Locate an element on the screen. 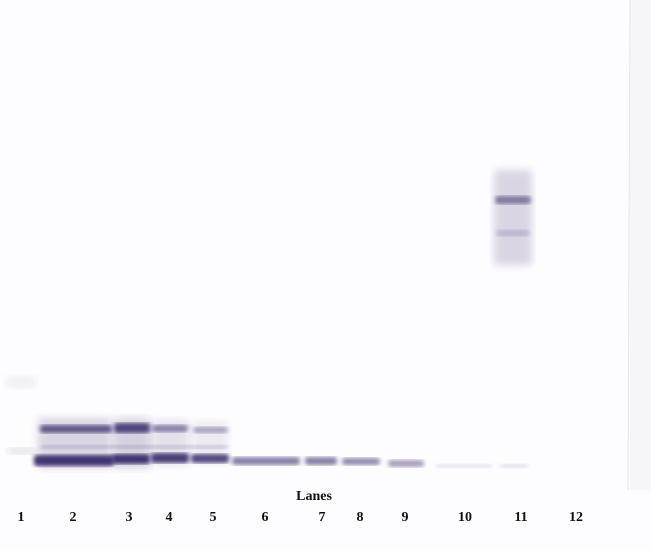 The image size is (651, 550). lane-2-lower-band is located at coordinates (74, 460).